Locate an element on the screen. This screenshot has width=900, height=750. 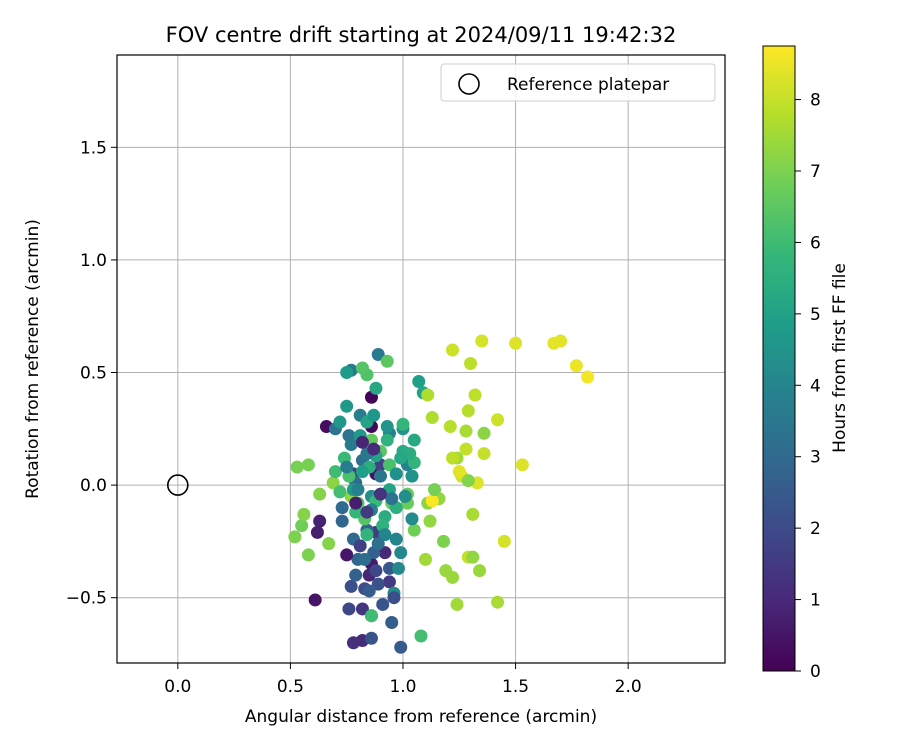
legend-label: Reference platepar is located at coordinates (588, 85).